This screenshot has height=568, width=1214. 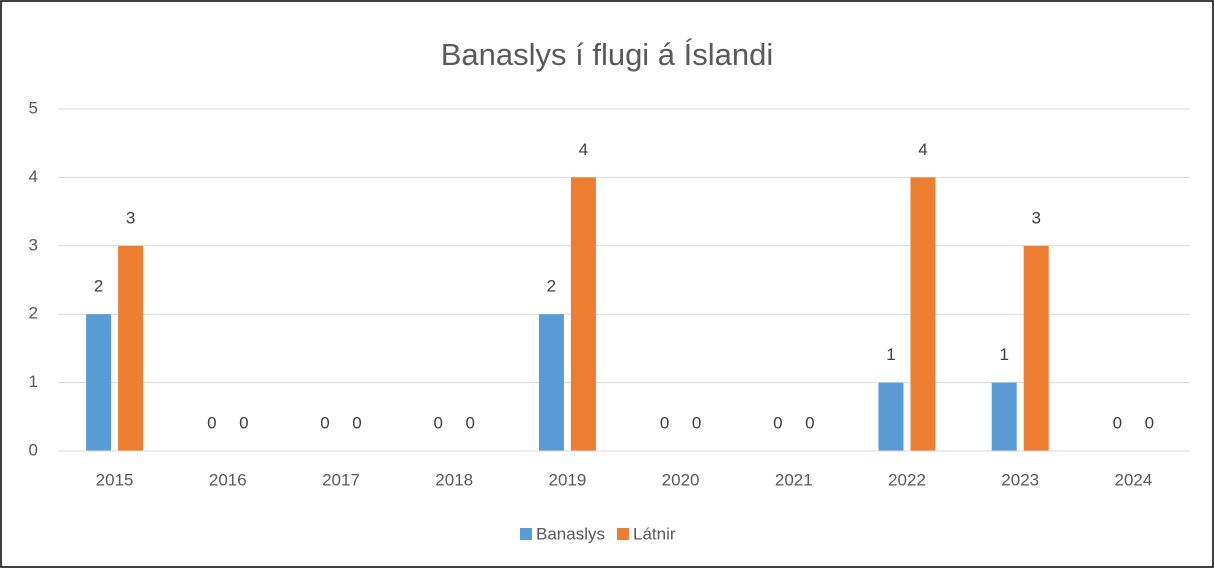 I want to click on x-tick-label: 2016, so click(x=228, y=479).